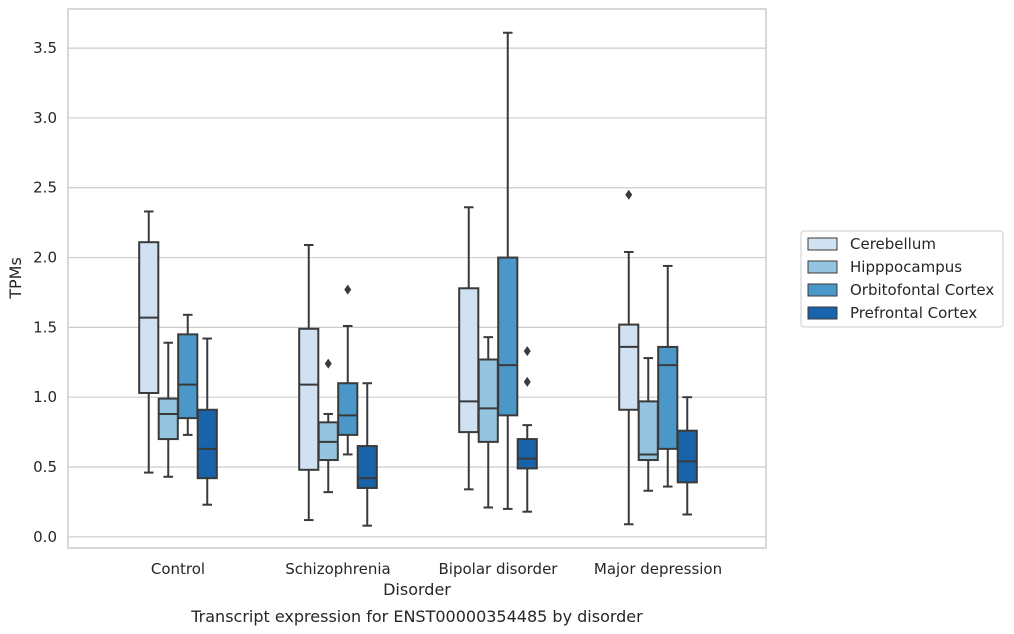 This screenshot has height=634, width=1014. I want to click on y-tick-label: 2.0, so click(45, 258).